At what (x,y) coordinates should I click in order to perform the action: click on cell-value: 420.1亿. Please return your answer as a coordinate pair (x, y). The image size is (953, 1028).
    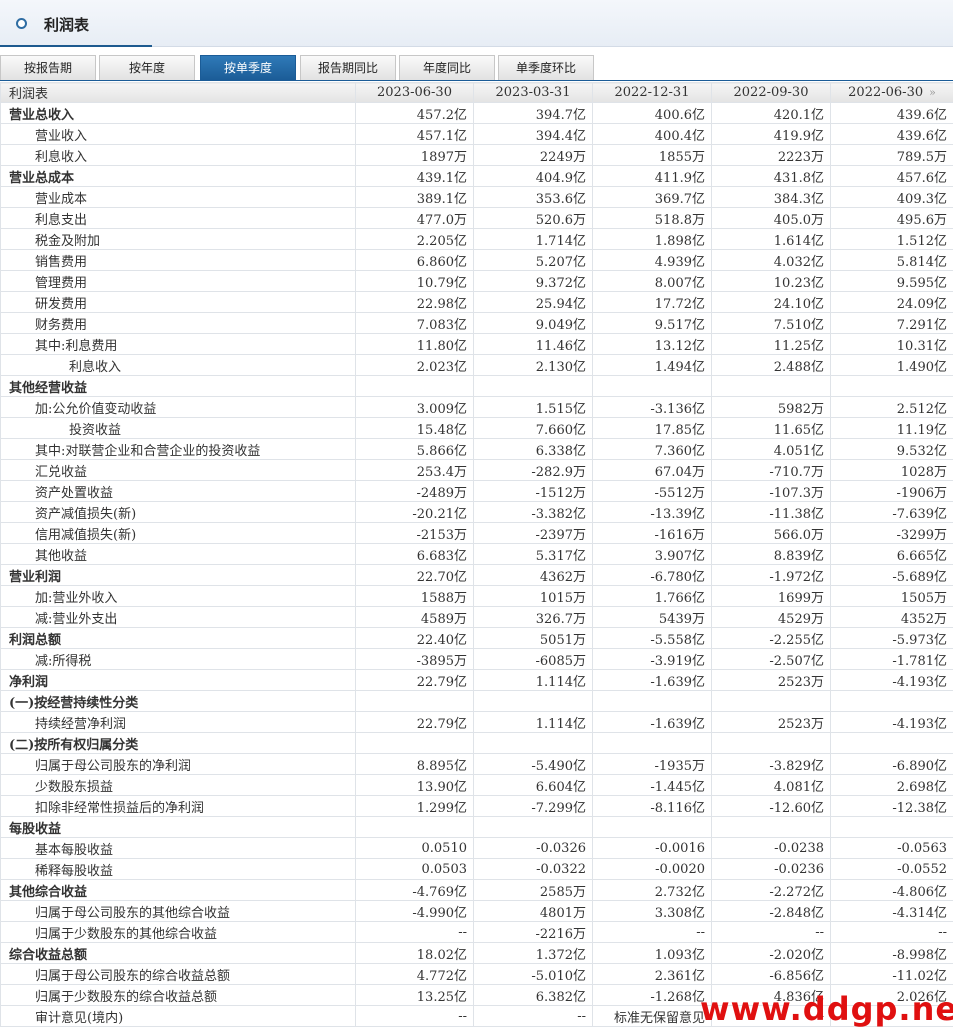
    Looking at the image, I should click on (771, 113).